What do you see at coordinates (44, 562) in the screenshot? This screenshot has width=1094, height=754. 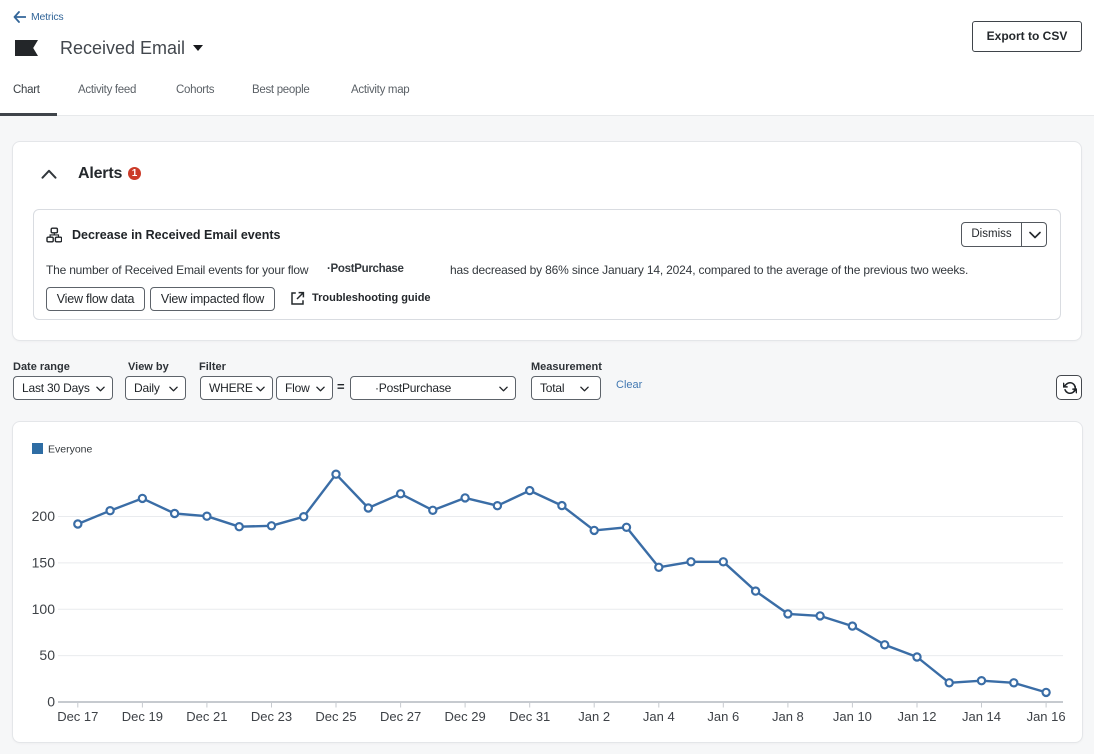 I see `svg-text: 150` at bounding box center [44, 562].